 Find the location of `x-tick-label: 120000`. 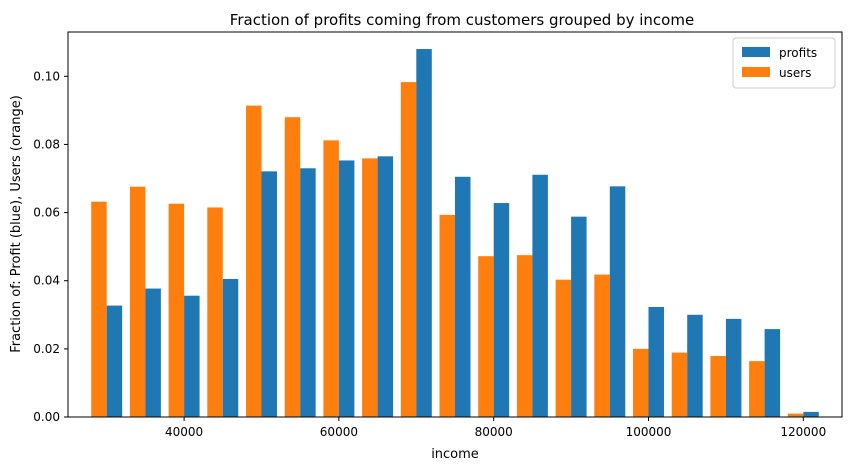

x-tick-label: 120000 is located at coordinates (803, 432).